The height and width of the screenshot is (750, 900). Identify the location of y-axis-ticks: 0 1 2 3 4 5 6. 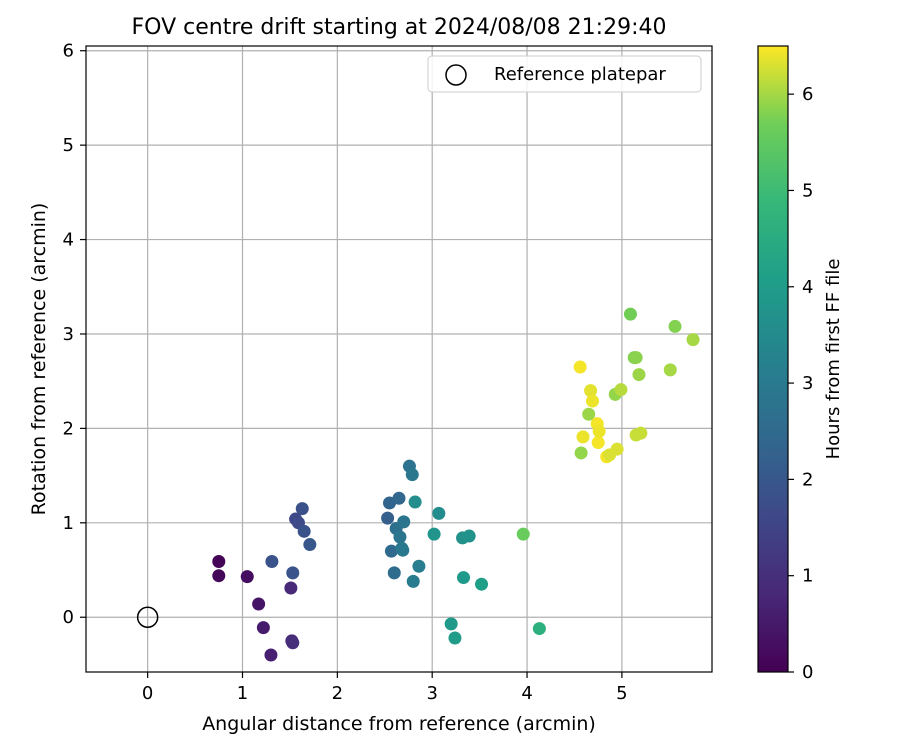
(74, 334).